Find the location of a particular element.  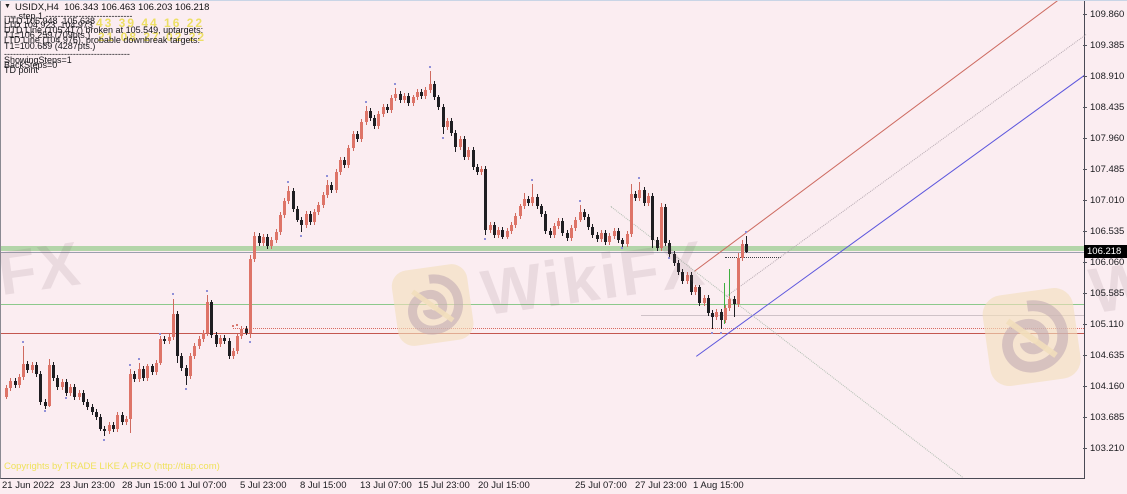

price-axis-label: 105.585 is located at coordinates (1107, 294).